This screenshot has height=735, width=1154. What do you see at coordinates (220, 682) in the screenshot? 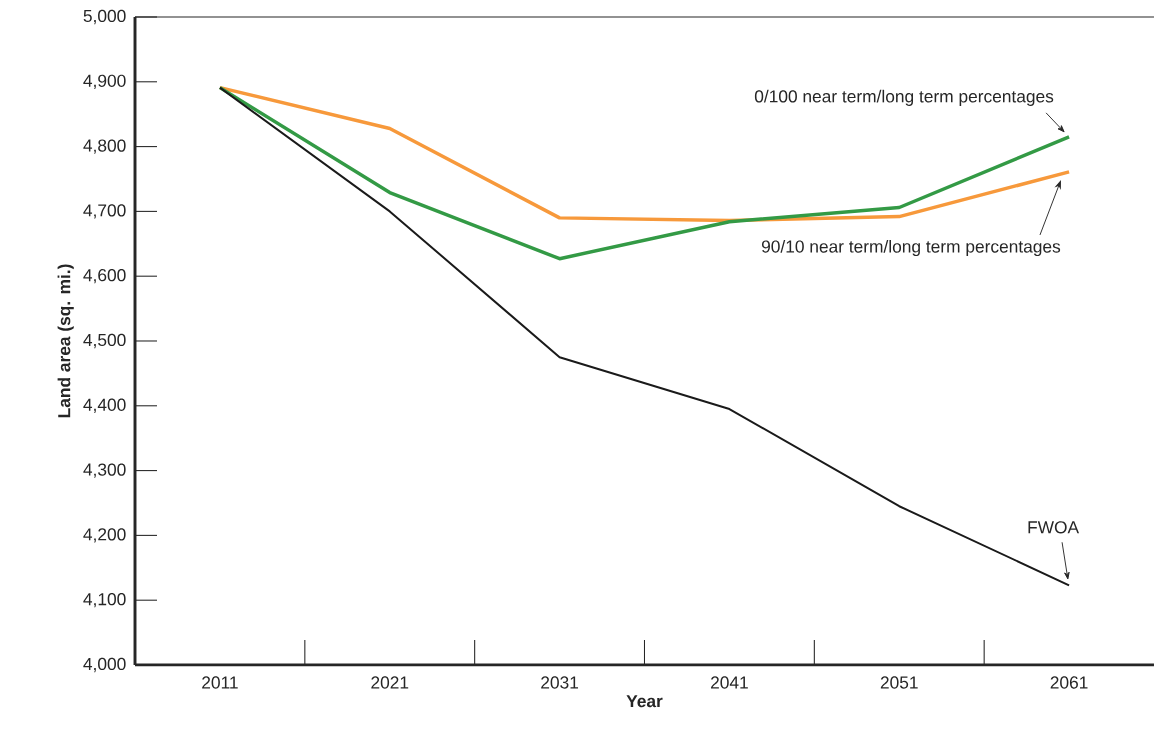
I see `x-tick-label: 2011` at bounding box center [220, 682].